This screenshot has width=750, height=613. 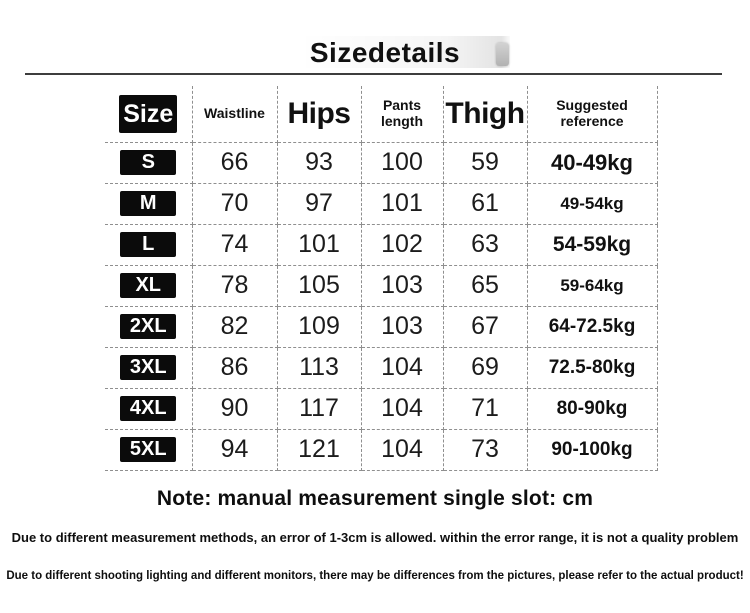 I want to click on hips-value: 105, so click(x=319, y=285).